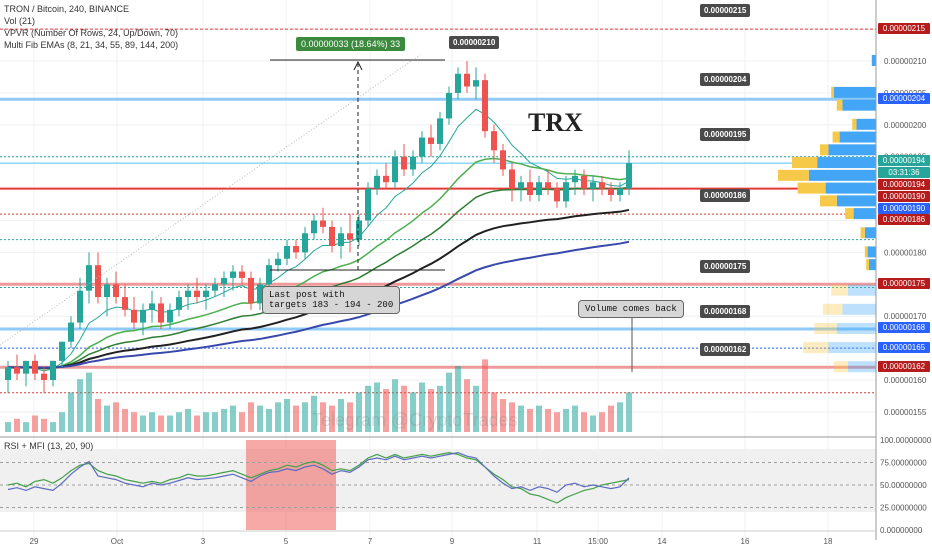 This screenshot has height=550, width=932. I want to click on price-label: 0.00000175, so click(904, 283).